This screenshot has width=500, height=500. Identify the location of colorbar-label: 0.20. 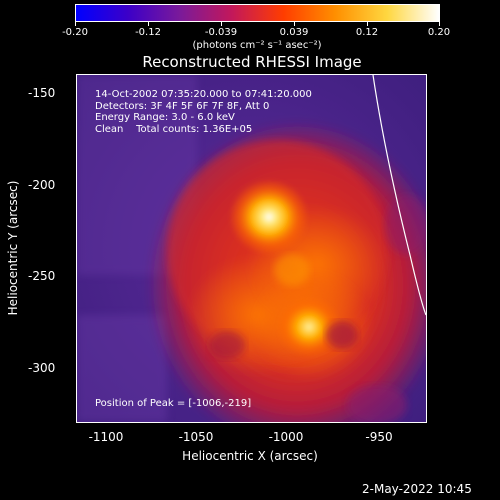
(439, 32).